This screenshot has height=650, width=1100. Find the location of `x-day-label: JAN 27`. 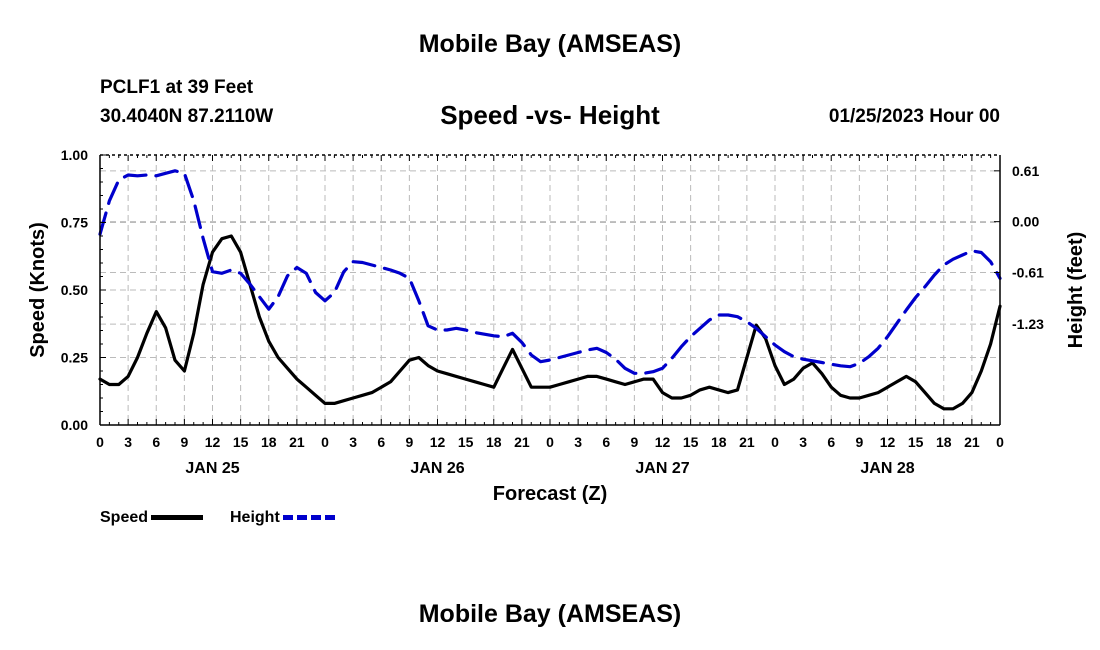

x-day-label: JAN 27 is located at coordinates (662, 468).